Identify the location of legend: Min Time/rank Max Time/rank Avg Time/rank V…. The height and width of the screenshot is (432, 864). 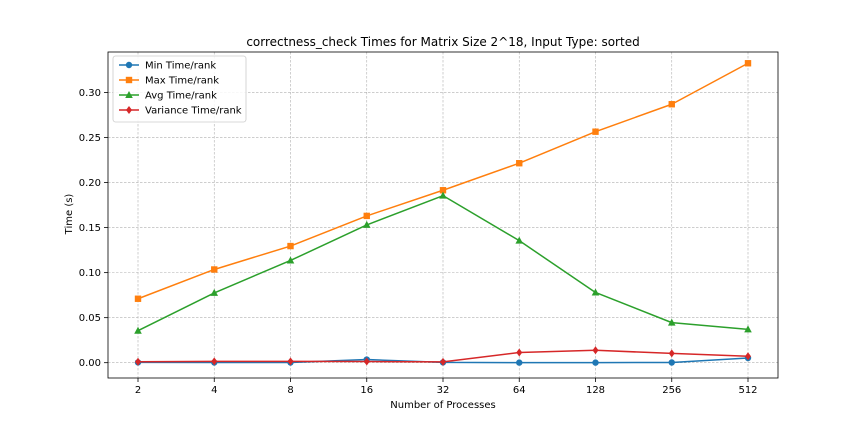
(179, 89).